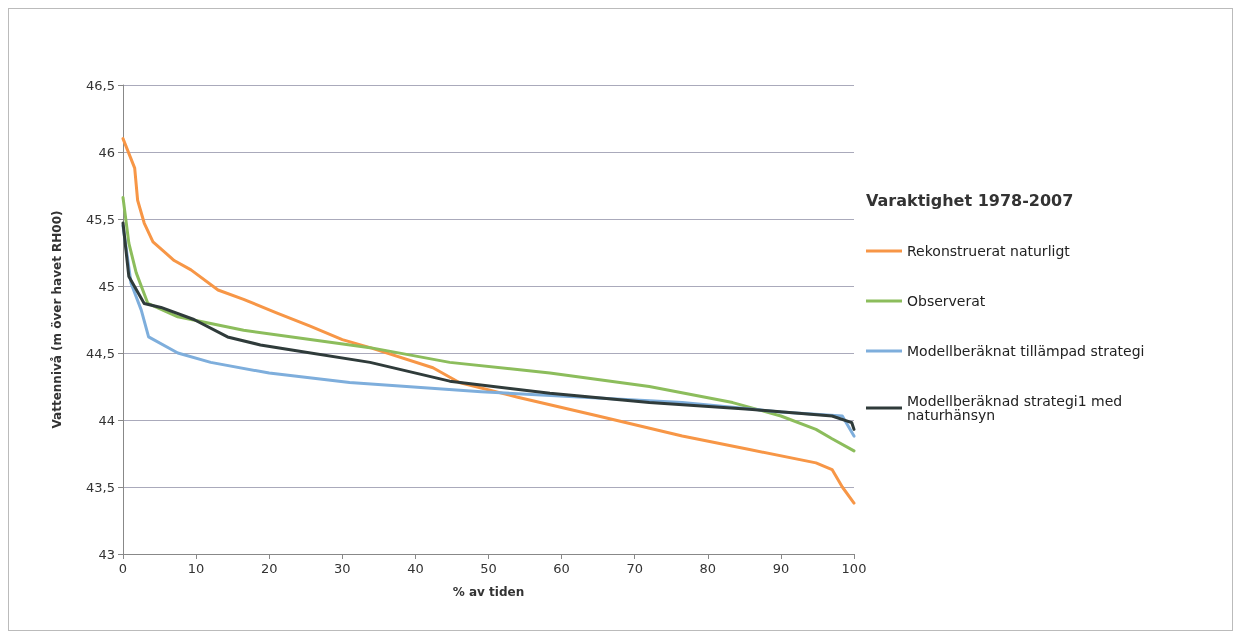  I want to click on y-tick-label: 44,5, so click(100, 353).